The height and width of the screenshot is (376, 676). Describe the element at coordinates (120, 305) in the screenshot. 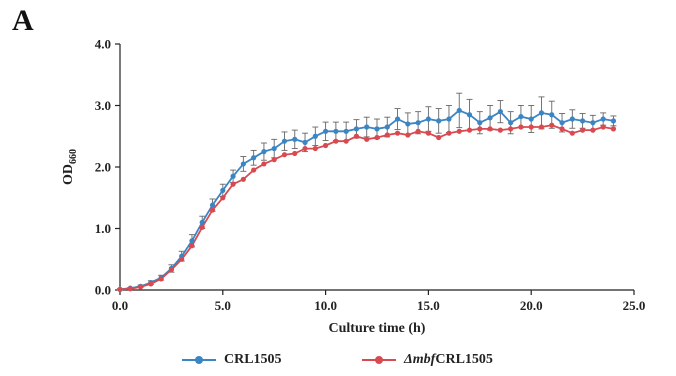

I see `x-tick-label: 0.0` at that location.